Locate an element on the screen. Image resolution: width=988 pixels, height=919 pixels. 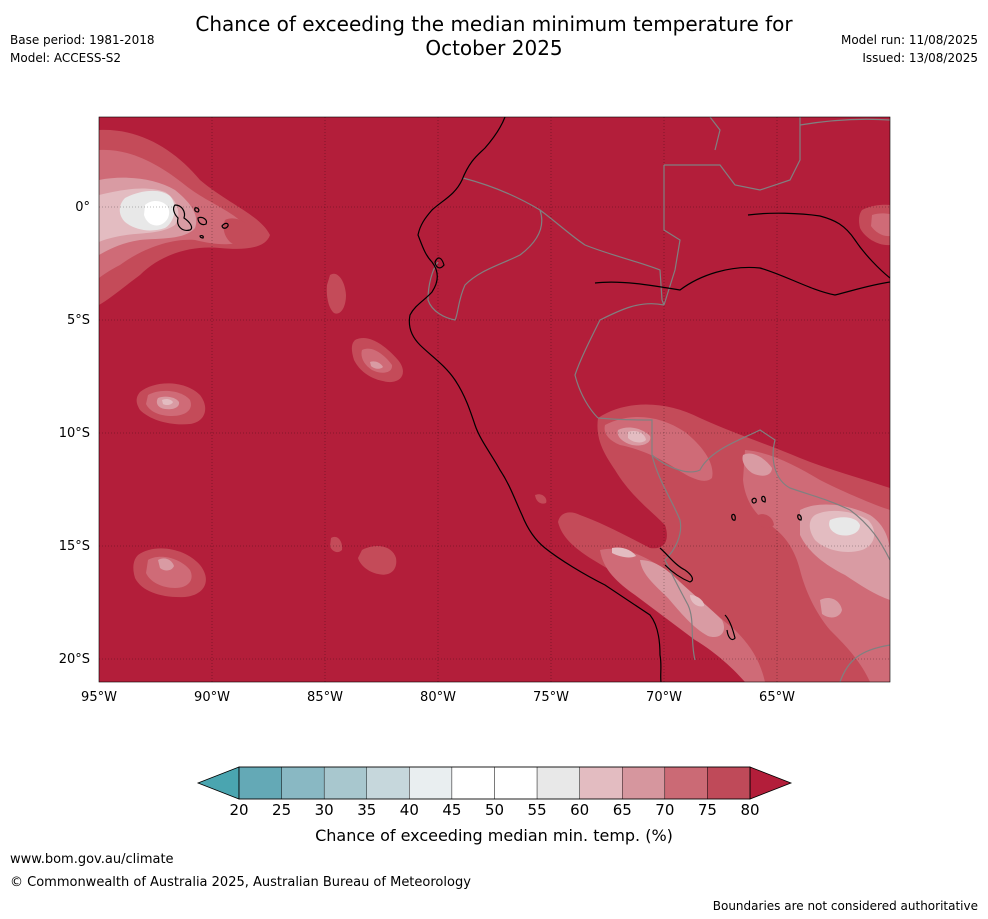
colorbar-tick-label: 80 is located at coordinates (750, 810).